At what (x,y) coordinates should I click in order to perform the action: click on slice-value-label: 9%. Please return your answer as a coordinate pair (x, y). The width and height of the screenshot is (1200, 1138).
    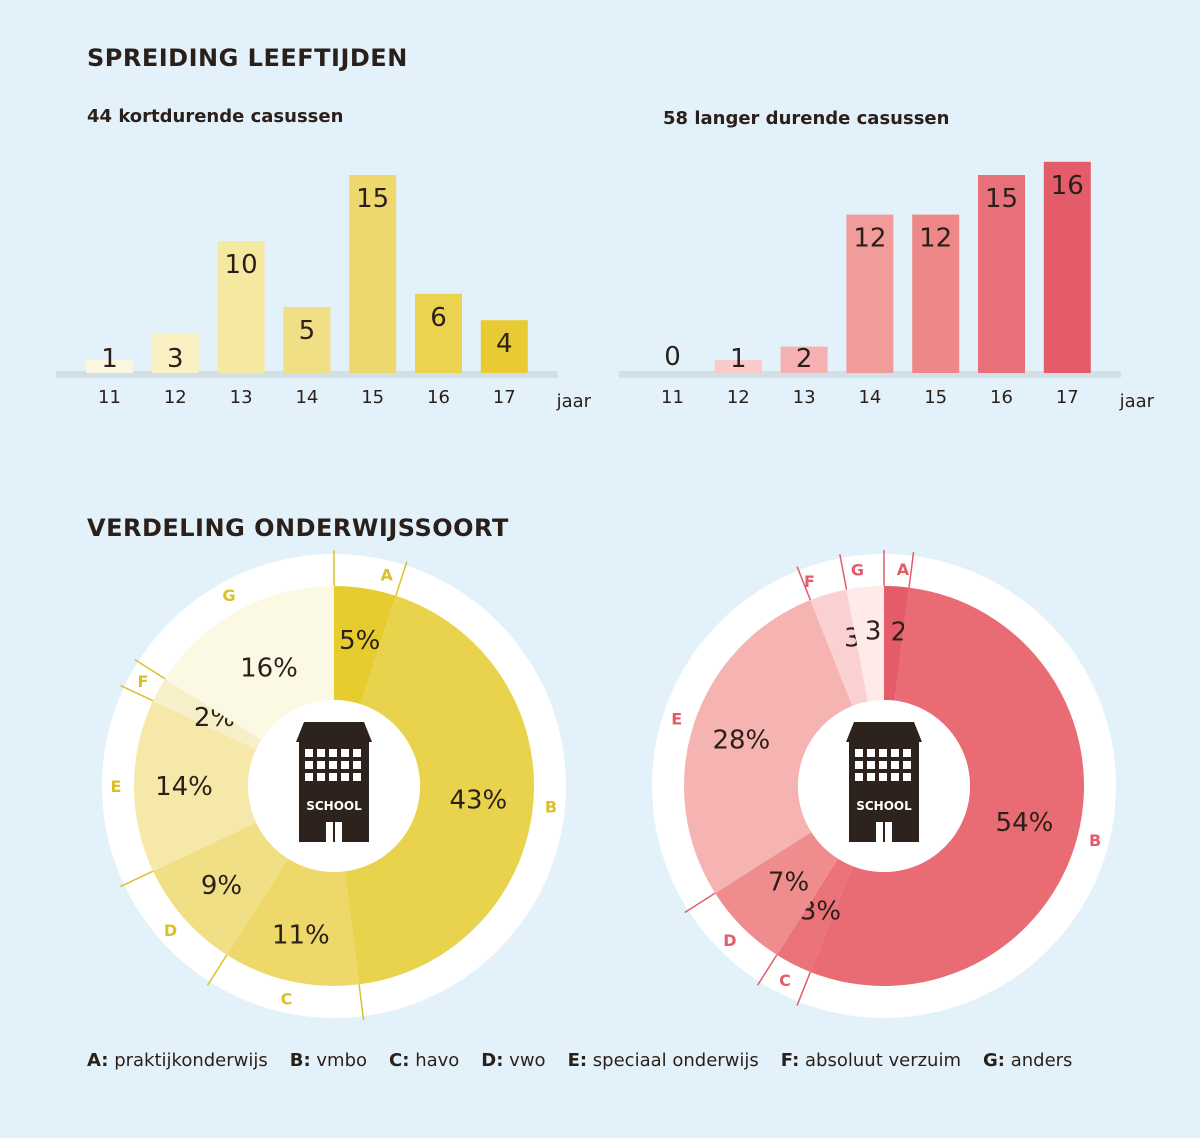
    Looking at the image, I should click on (221, 886).